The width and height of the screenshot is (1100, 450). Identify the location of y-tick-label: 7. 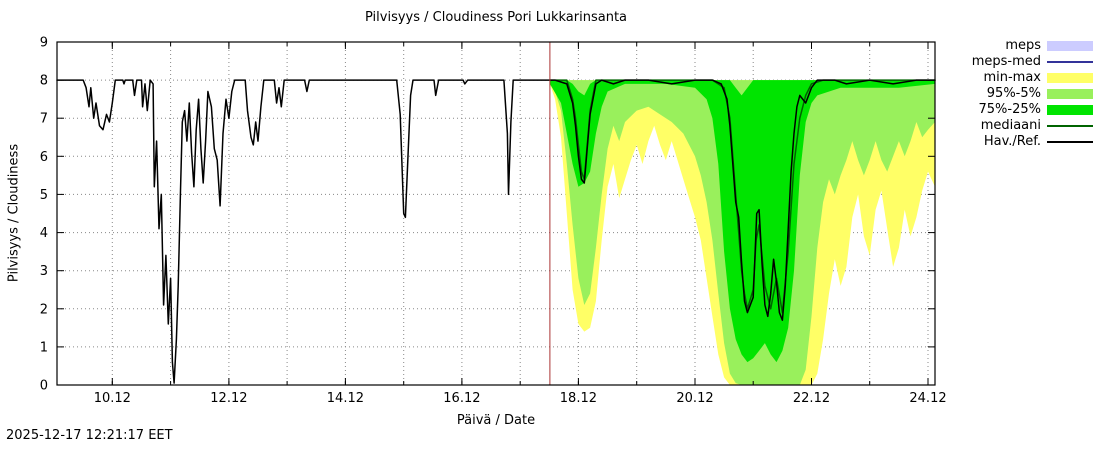
(44, 119).